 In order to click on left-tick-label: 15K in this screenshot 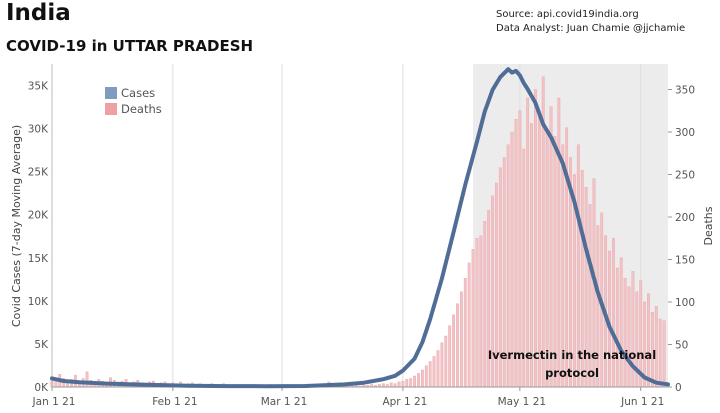, I will do `click(38, 259)`.